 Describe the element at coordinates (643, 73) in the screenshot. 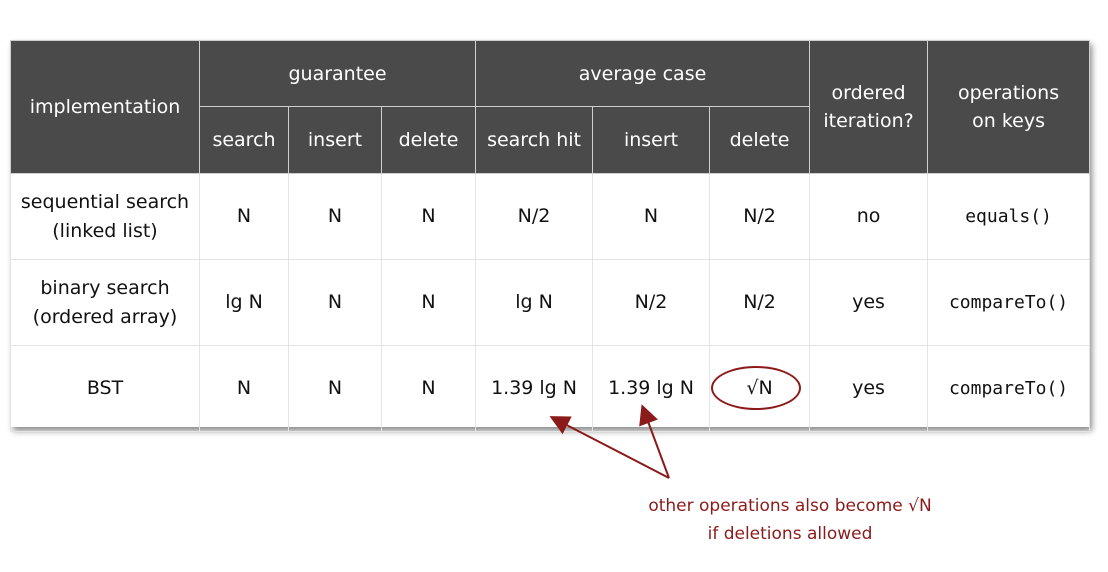

I see `header-average-case: average case` at that location.